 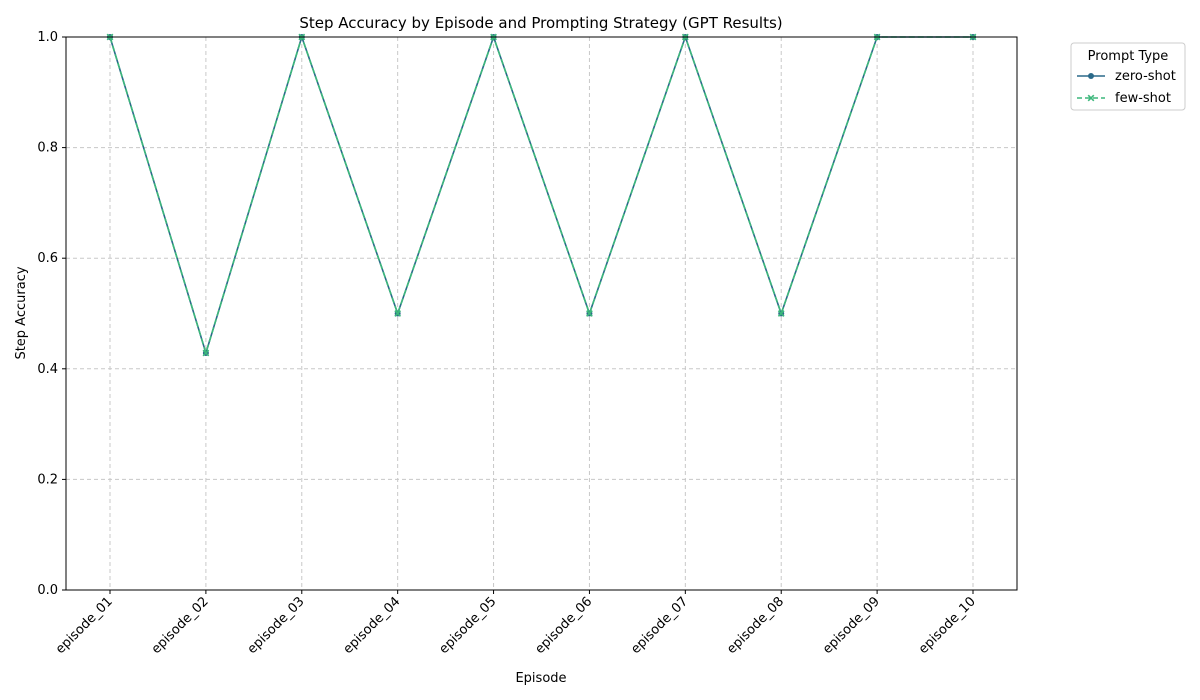 What do you see at coordinates (755, 625) in the screenshot?
I see `x-tick-label: episode_08` at bounding box center [755, 625].